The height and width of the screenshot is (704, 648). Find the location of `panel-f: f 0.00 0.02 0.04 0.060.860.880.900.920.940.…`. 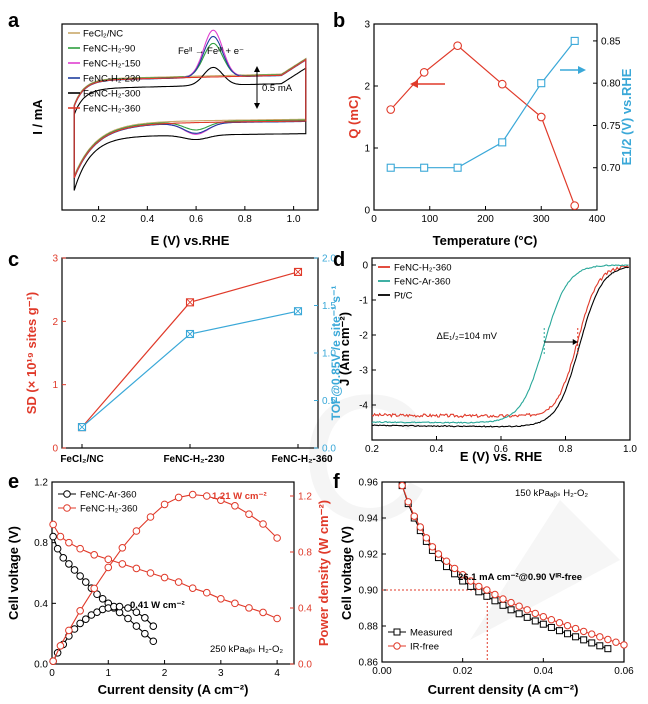

panel-f: f 0.00 0.02 0.04 0.060.860.880.900.920.940.… is located at coordinates (483, 584).